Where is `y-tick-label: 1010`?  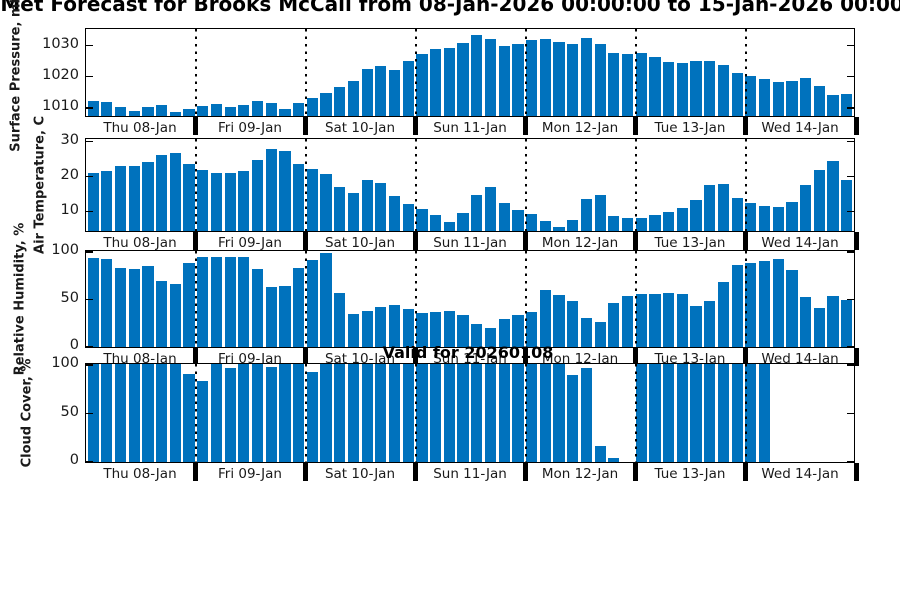 y-tick-label: 1010 is located at coordinates (60, 106).